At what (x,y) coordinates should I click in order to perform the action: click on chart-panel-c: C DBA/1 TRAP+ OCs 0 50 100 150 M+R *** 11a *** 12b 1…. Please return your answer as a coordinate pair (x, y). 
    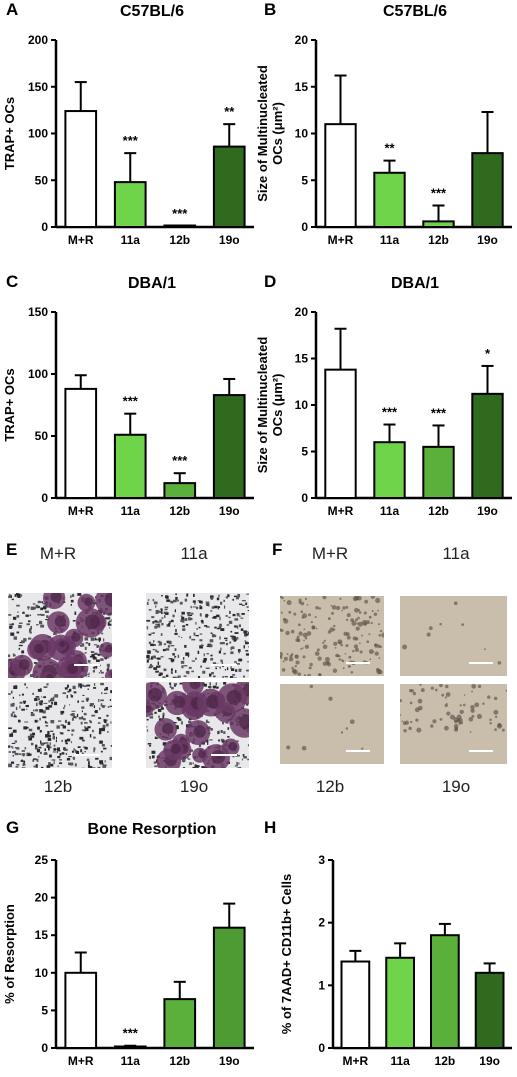
    Looking at the image, I should click on (128, 395).